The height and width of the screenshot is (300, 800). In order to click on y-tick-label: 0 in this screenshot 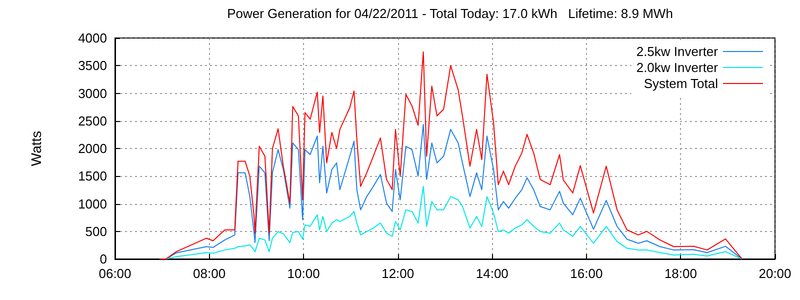, I will do `click(103, 259)`.